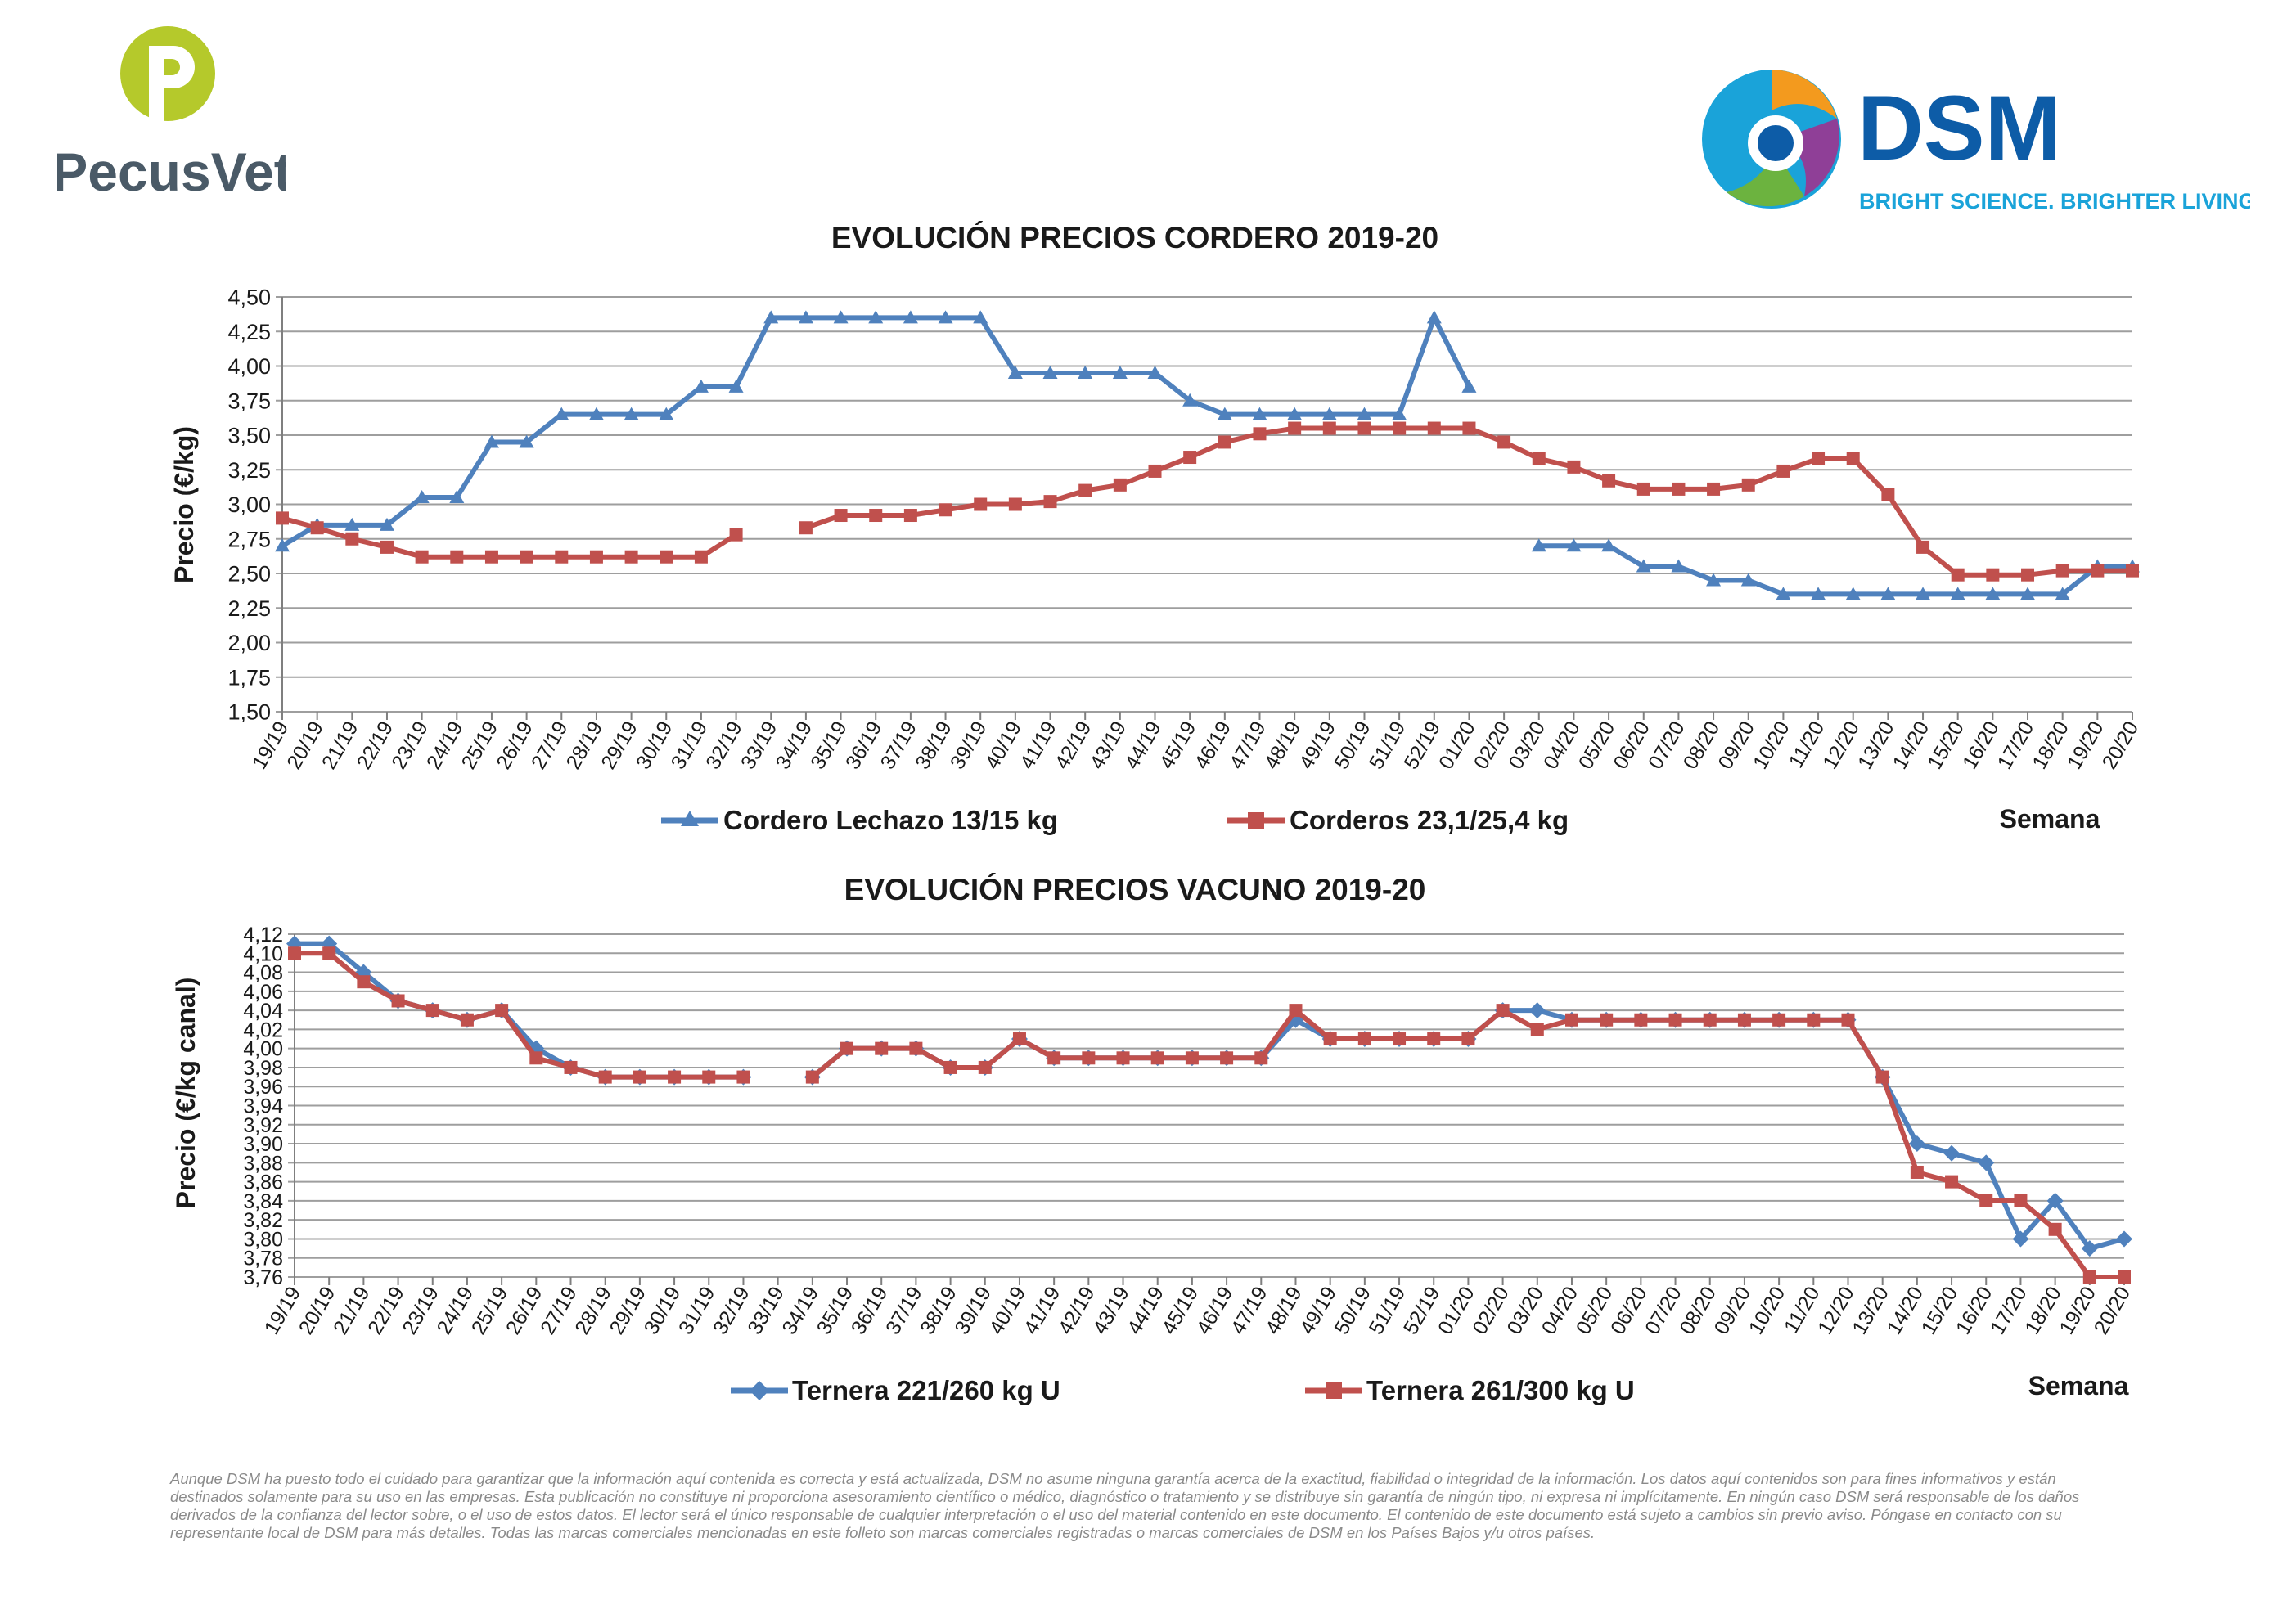 This screenshot has height=1623, width=2296. I want to click on pecusvet-logo: PecusVet, so click(171, 113).